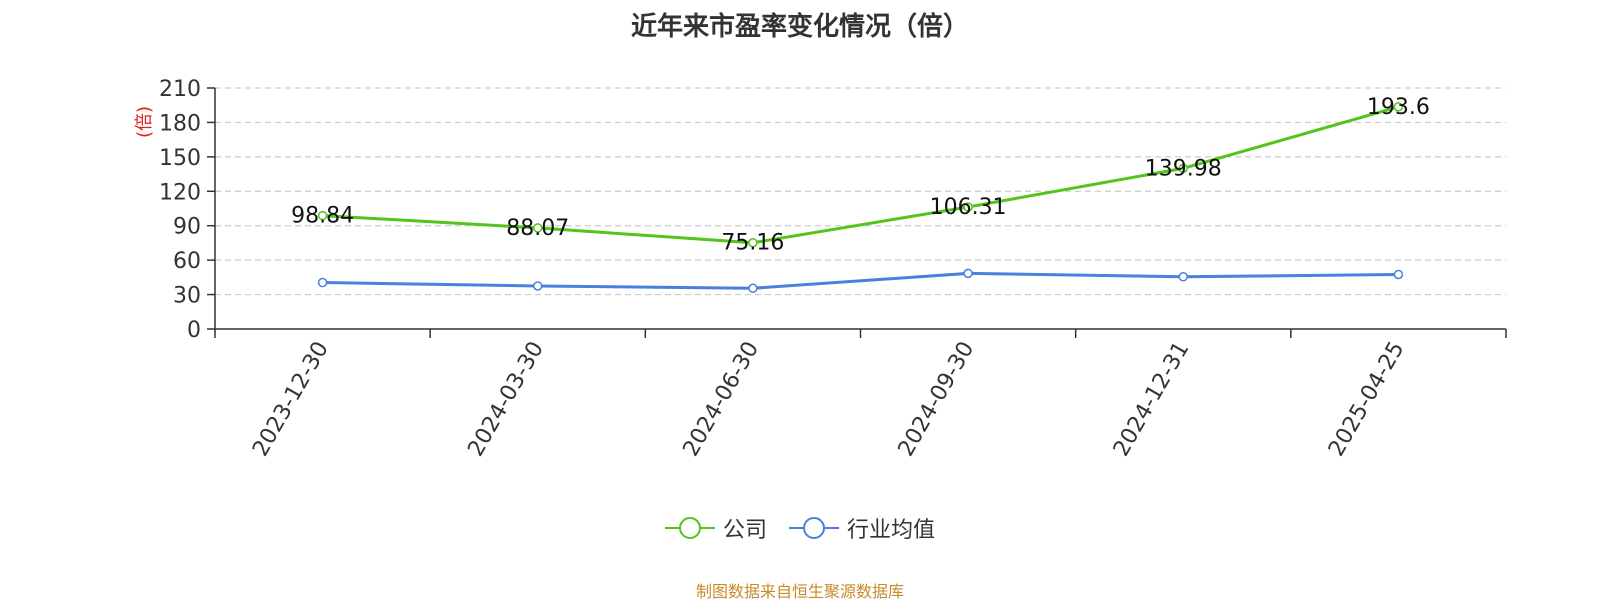 This screenshot has height=602, width=1600. I want to click on data-label: 106.31, so click(968, 207).